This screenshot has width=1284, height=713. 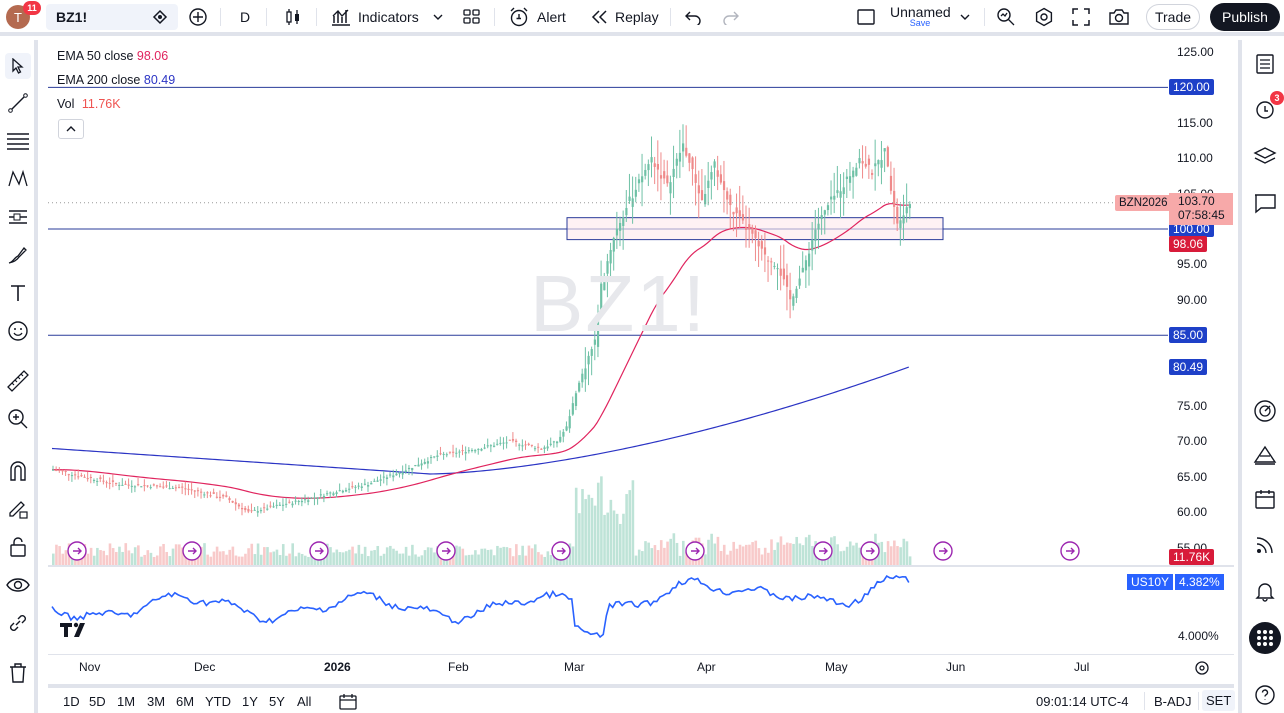 What do you see at coordinates (965, 17) in the screenshot?
I see `layout-menu` at bounding box center [965, 17].